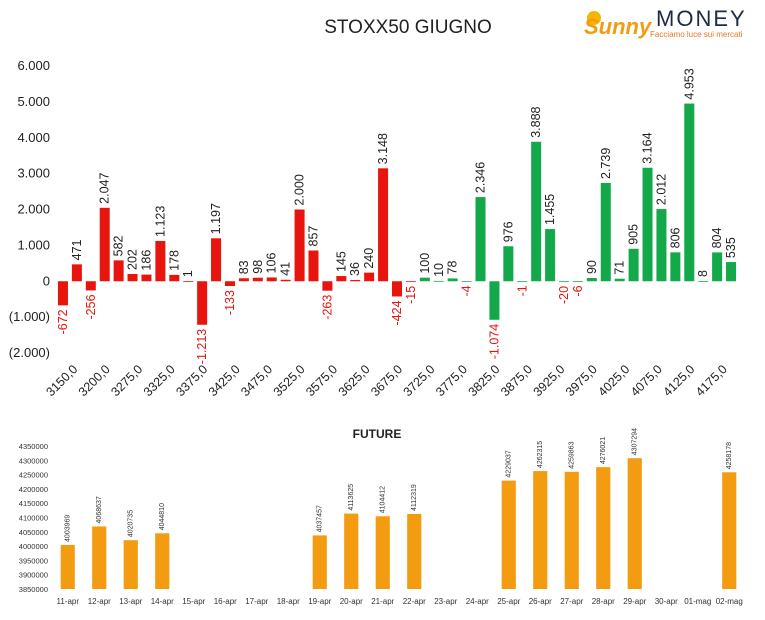 The height and width of the screenshot is (620, 765). Describe the element at coordinates (675, 237) in the screenshot. I see `data-label: 806` at that location.